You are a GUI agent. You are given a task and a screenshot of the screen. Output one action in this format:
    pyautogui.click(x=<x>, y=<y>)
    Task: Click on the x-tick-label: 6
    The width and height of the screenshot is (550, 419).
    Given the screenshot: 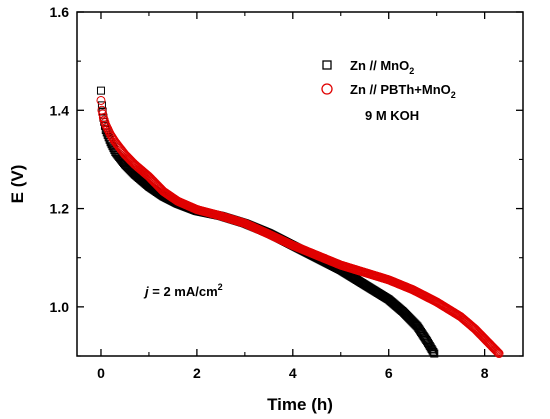 What is the action you would take?
    pyautogui.click(x=389, y=373)
    